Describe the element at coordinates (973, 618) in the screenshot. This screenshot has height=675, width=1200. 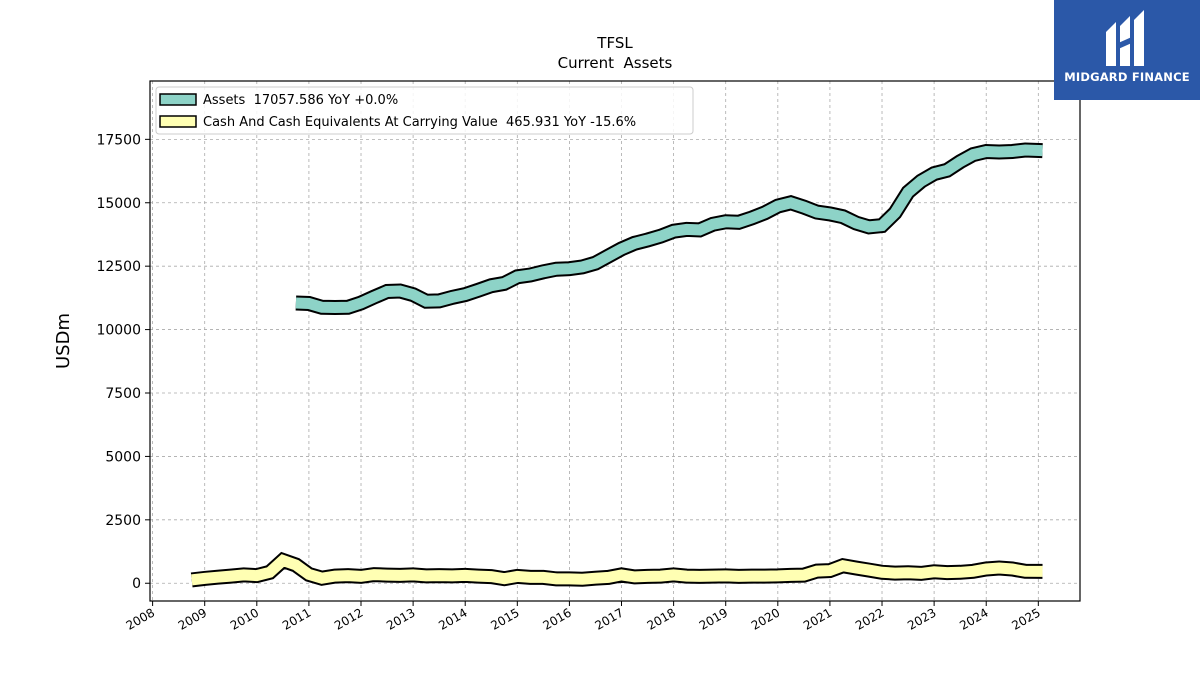
I see `x-tick-label: 2024` at that location.